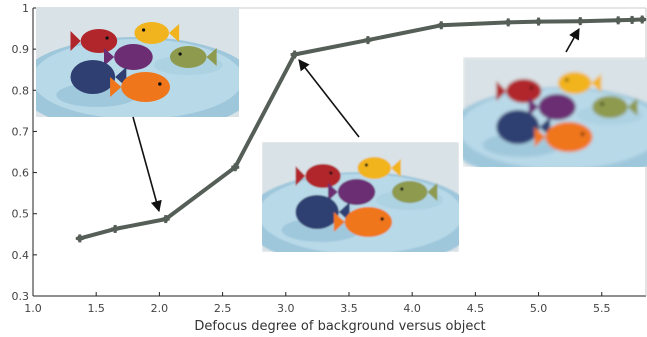 The image size is (647, 337). What do you see at coordinates (223, 308) in the screenshot?
I see `x-tick-label: 2.5` at bounding box center [223, 308].